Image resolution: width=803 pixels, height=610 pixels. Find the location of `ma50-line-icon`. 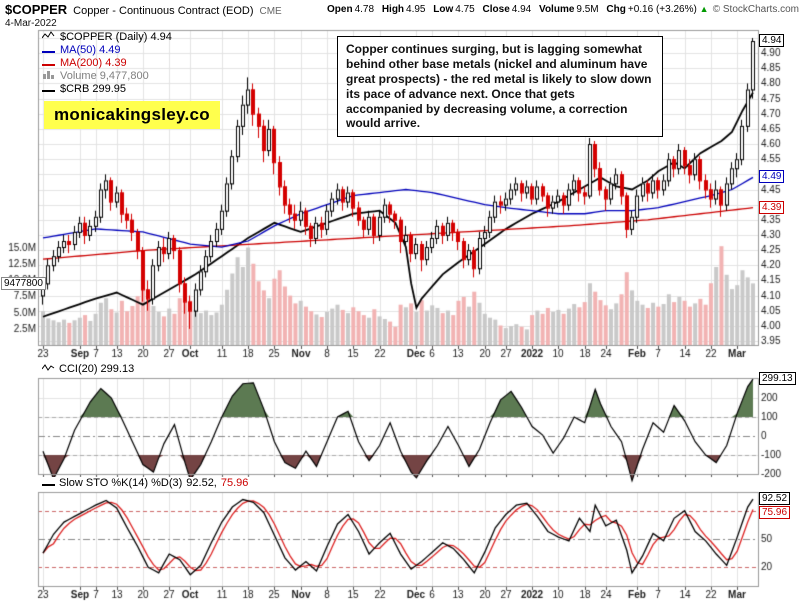

ma50-line-icon is located at coordinates (49, 50).